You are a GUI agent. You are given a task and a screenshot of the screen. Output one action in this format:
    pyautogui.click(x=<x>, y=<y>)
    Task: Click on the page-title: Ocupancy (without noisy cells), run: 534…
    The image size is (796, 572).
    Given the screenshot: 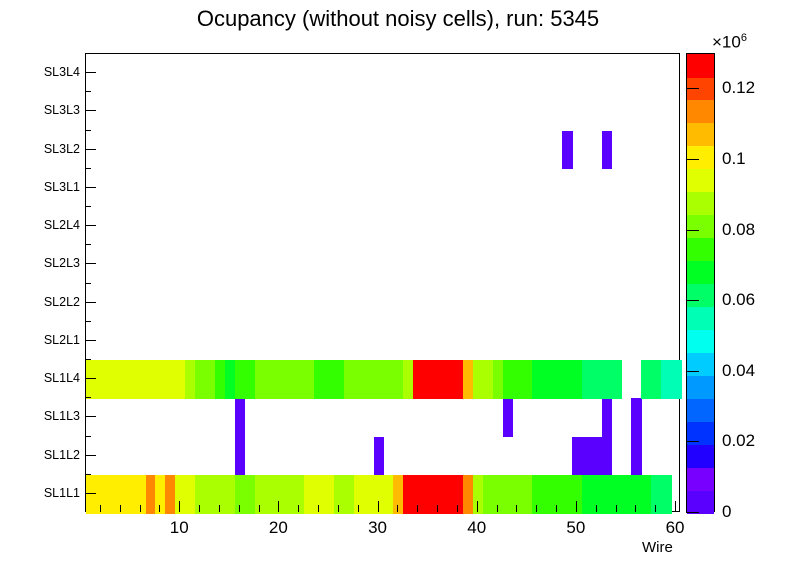 What is the action you would take?
    pyautogui.click(x=398, y=18)
    